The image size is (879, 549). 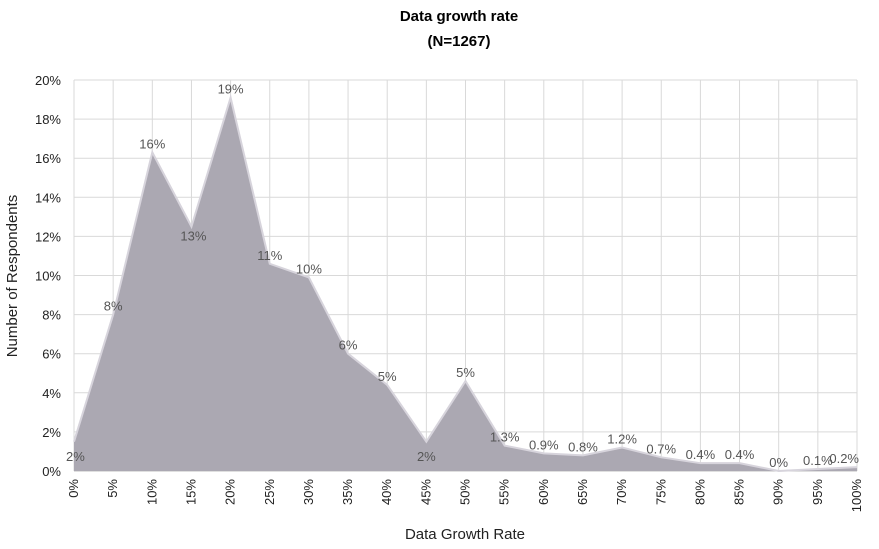 I want to click on y-tick-label: 2%, so click(x=51, y=432).